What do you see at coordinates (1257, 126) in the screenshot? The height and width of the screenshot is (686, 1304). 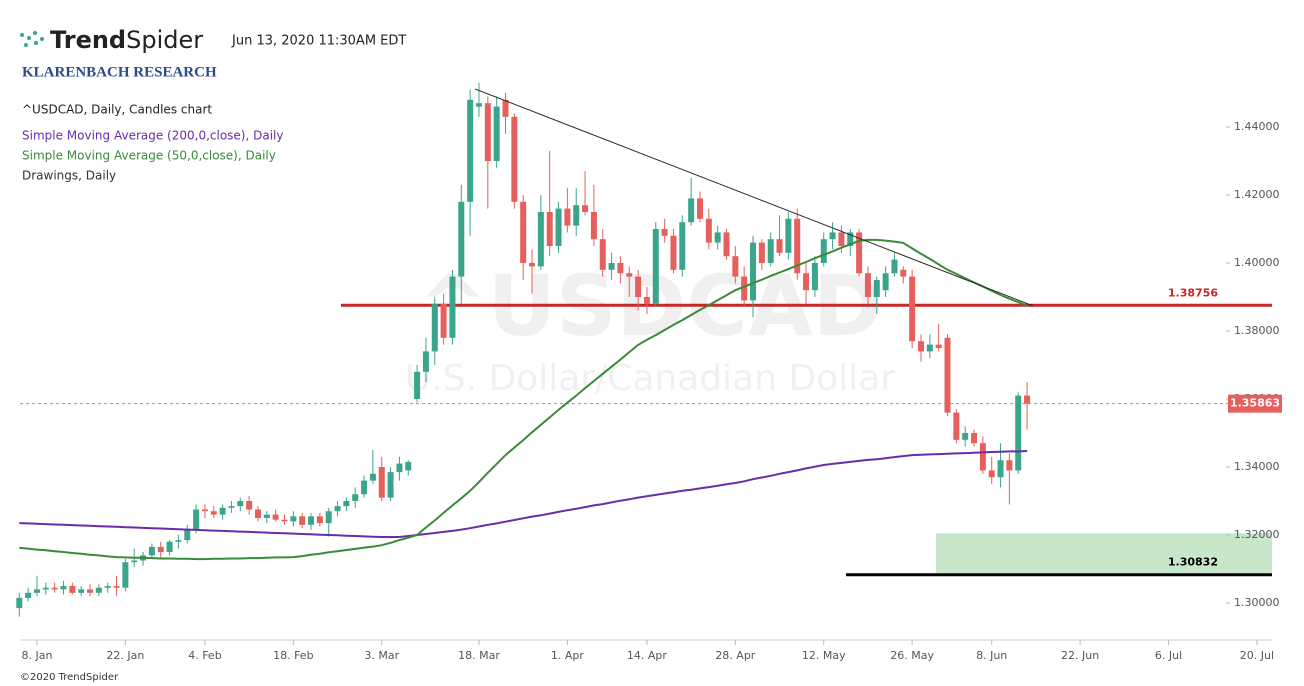 I see `y-tick-label: 1.44000` at bounding box center [1257, 126].